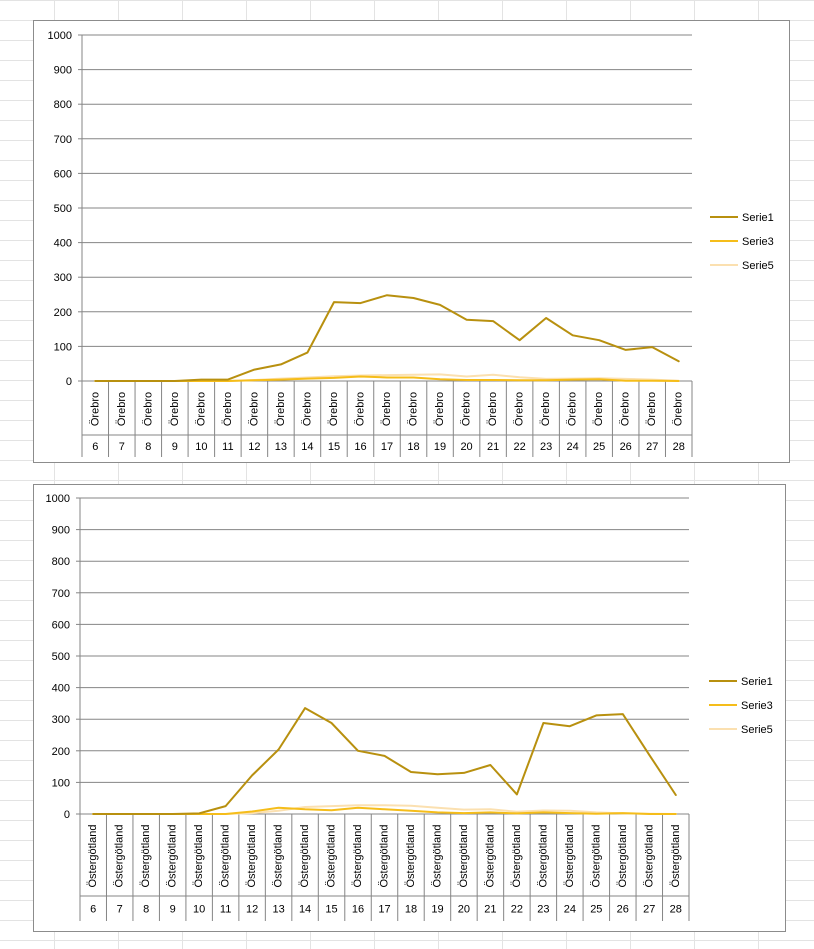 The height and width of the screenshot is (949, 814). I want to click on x-category-number-label: 21, so click(490, 910).